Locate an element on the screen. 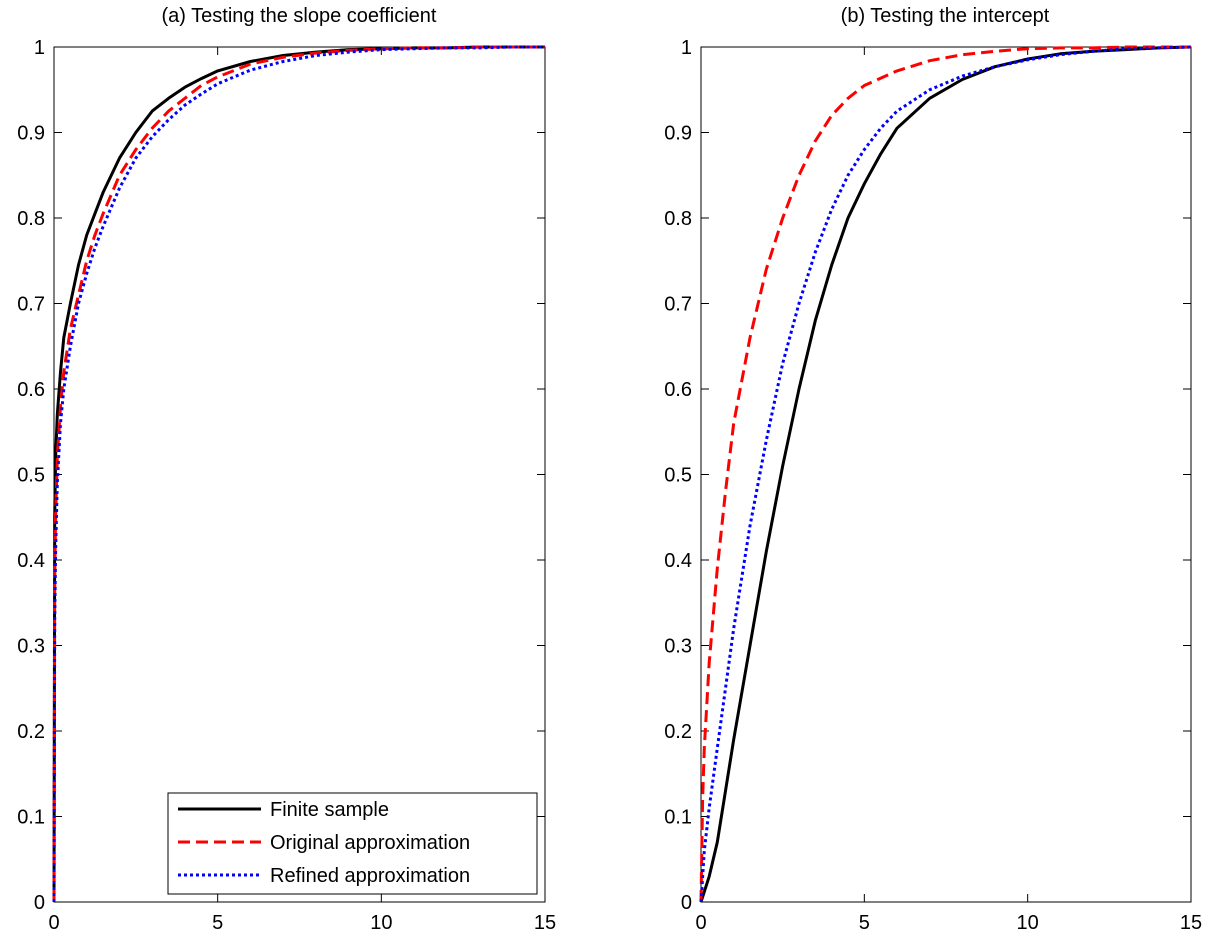  legend-label: Original approximation is located at coordinates (370, 843).